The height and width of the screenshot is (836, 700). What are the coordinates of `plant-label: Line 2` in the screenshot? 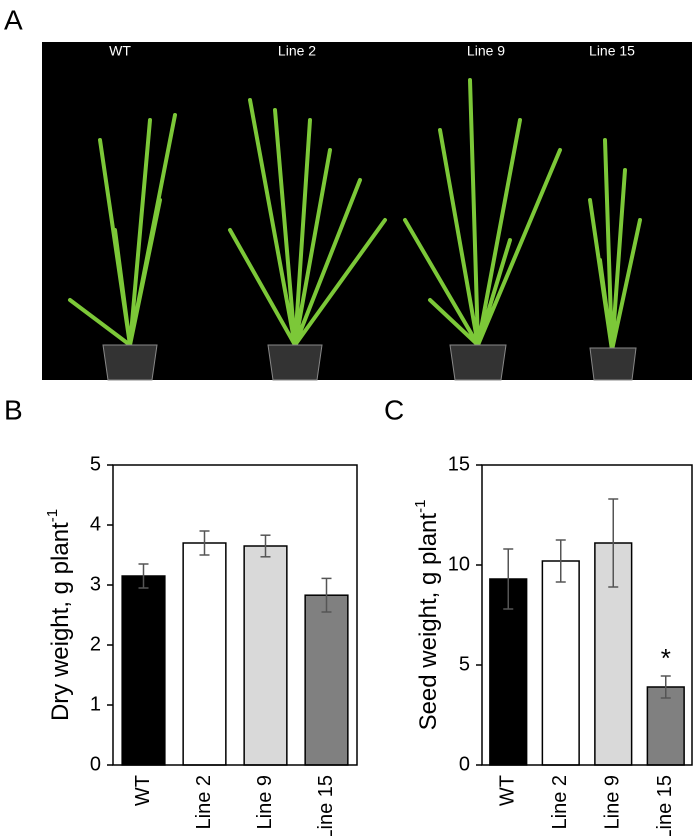 It's located at (297, 51).